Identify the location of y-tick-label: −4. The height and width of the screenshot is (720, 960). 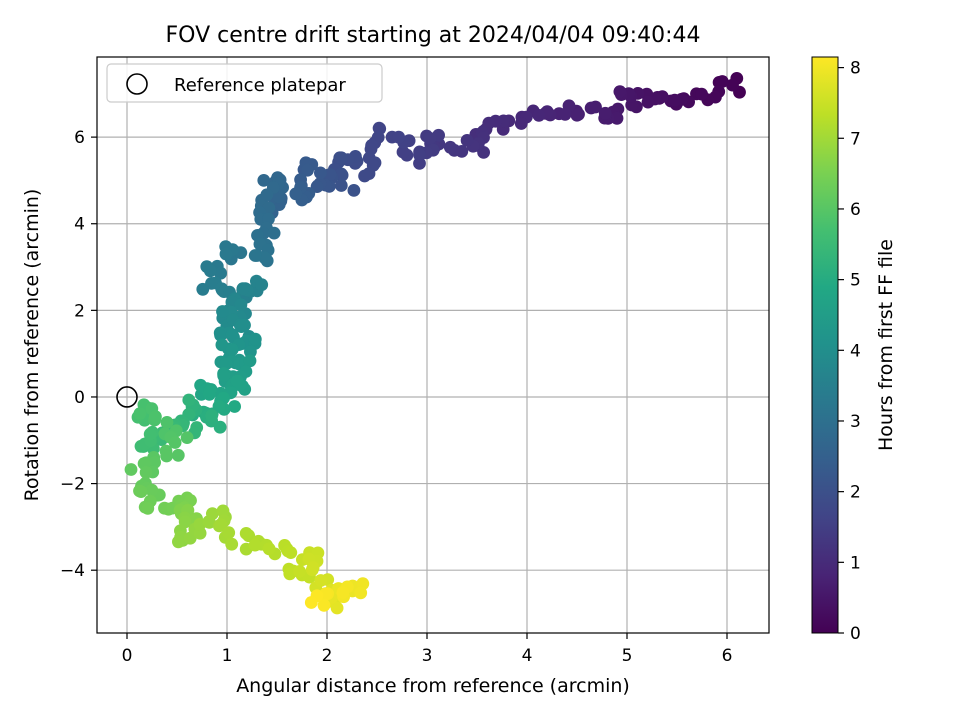
(72, 571).